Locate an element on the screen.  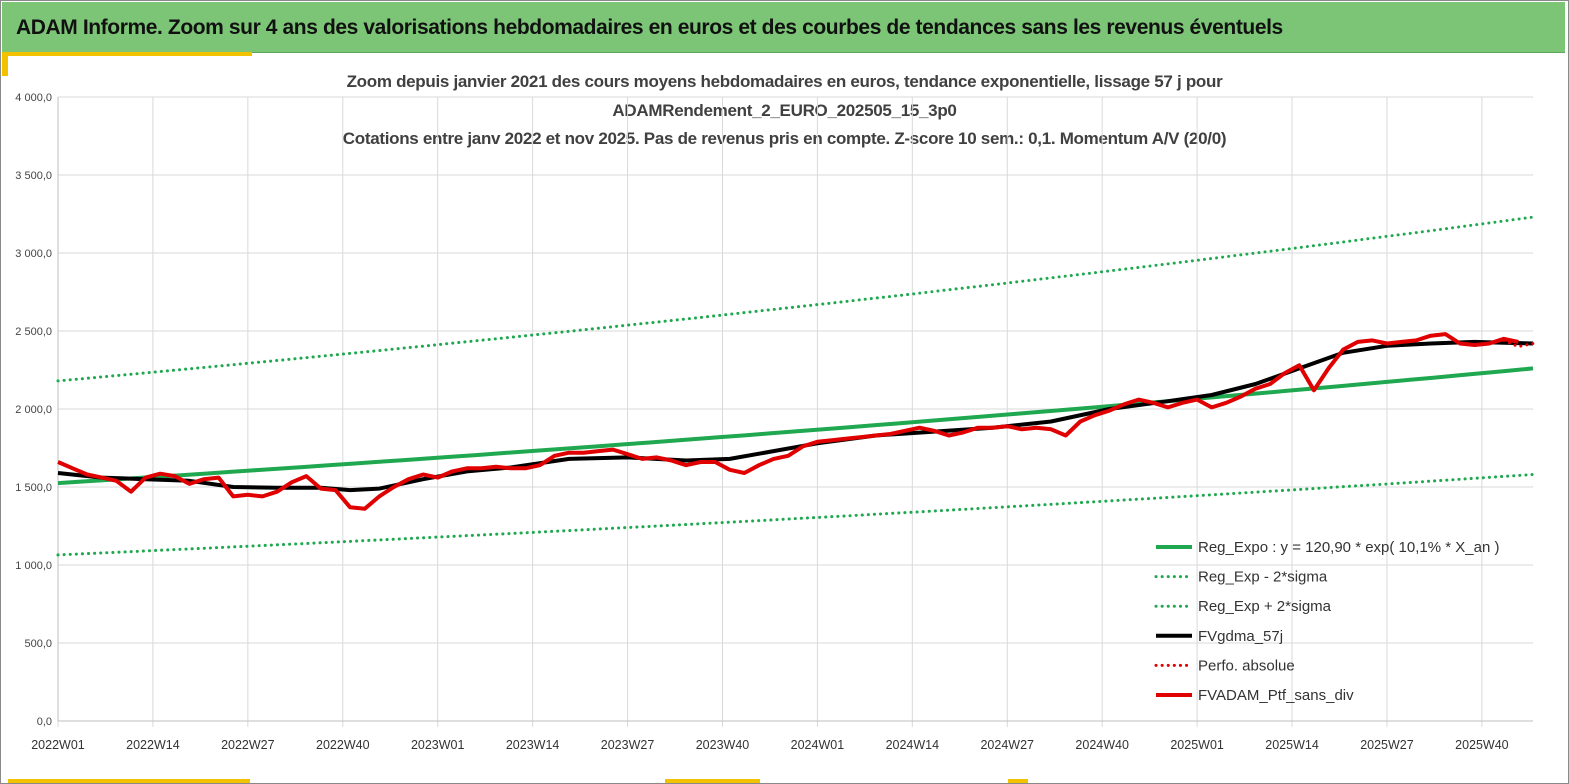
legend-label: Reg_Exp - 2*sigma is located at coordinates (1263, 577).